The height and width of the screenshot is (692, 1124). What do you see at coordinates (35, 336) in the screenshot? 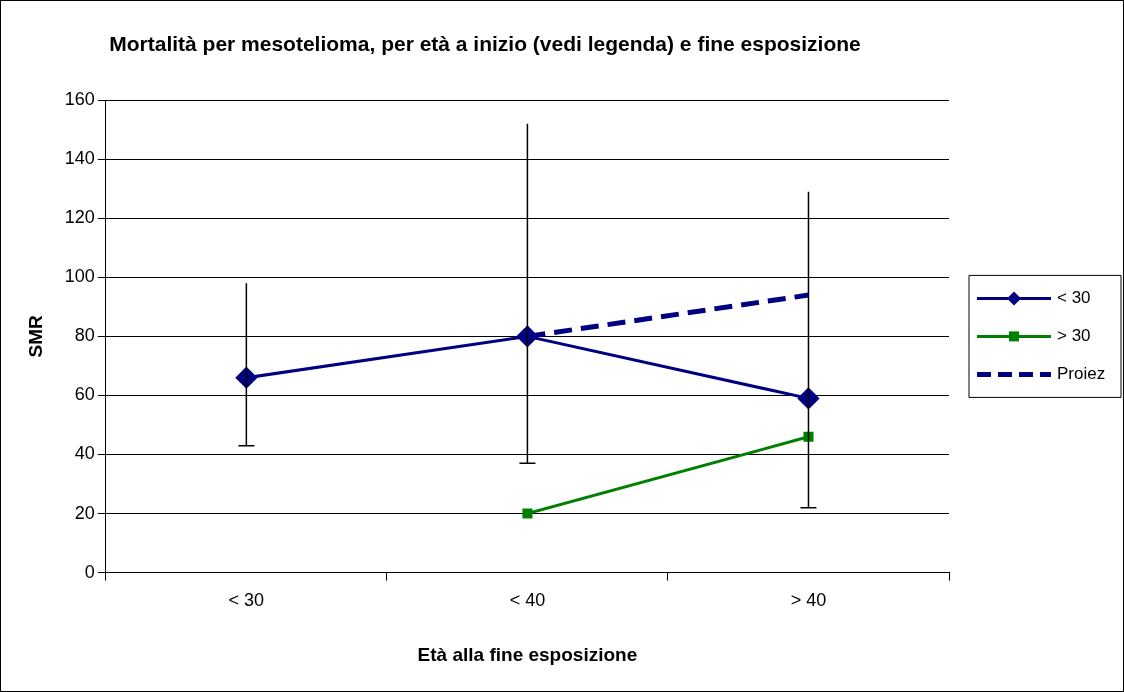
I see `y-axis-title: SMR` at bounding box center [35, 336].